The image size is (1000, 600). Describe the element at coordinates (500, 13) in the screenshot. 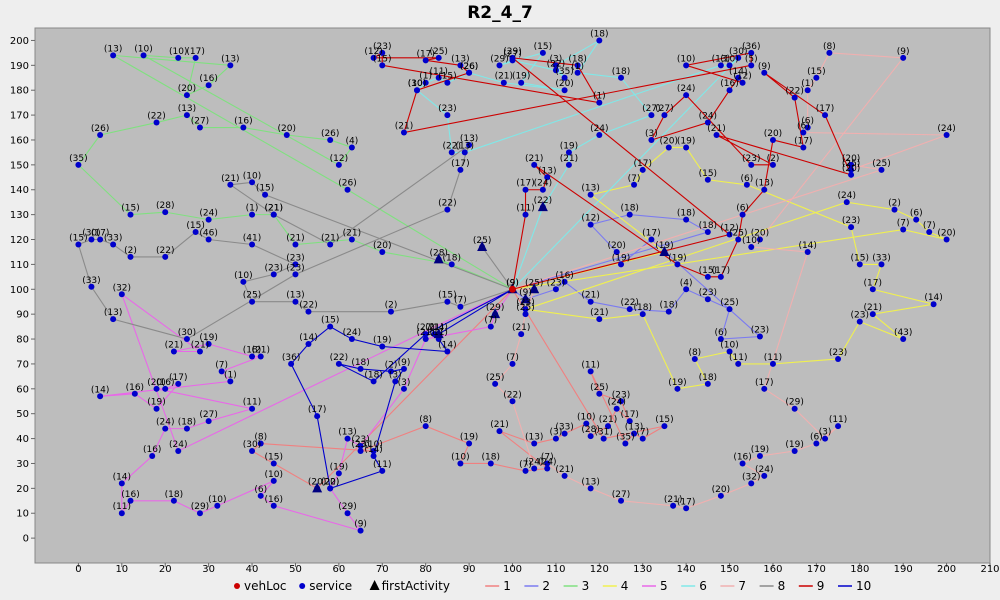

I see `chart-title: R2_4_7` at that location.